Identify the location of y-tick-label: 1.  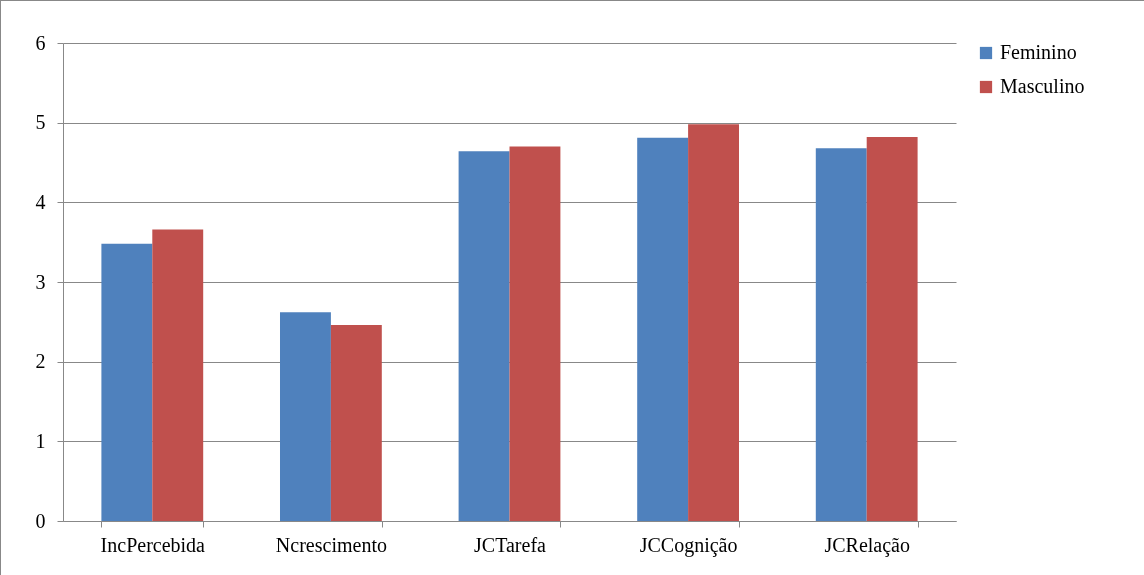
(40, 440).